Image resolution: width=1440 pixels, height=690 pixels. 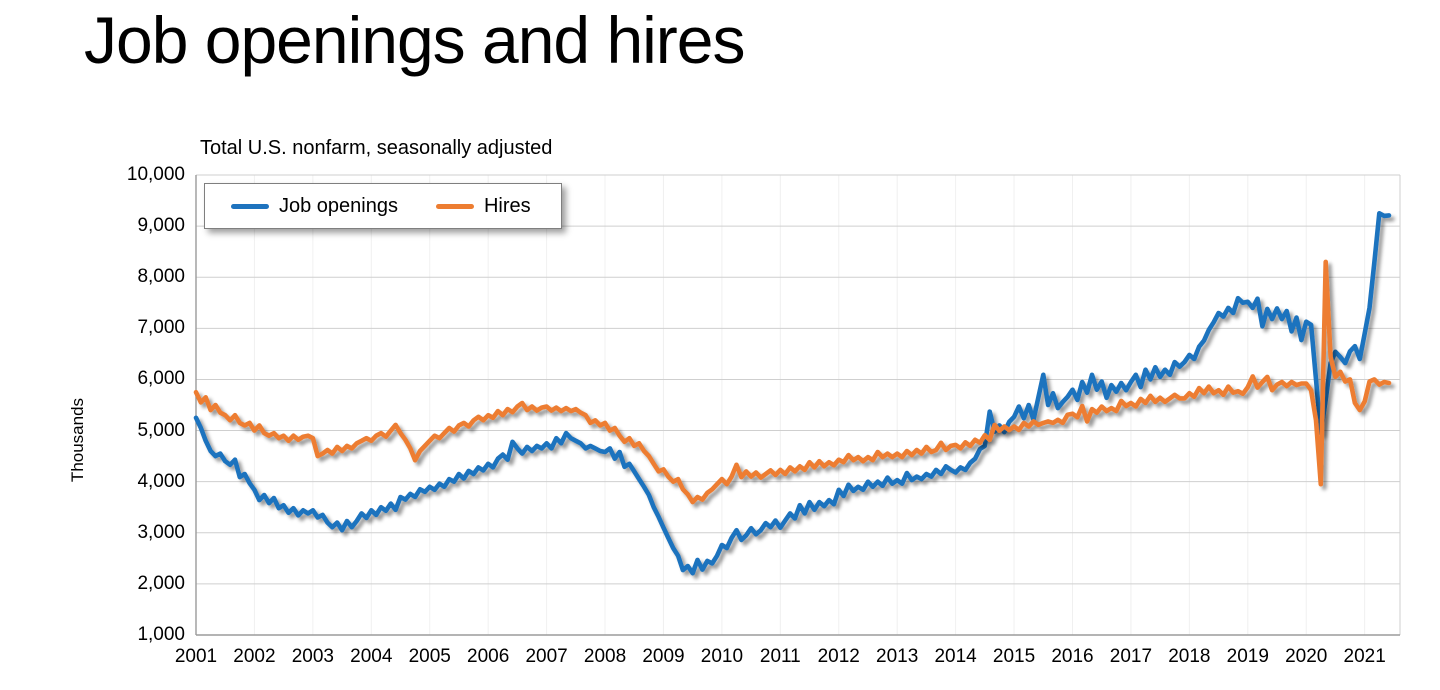 I want to click on y-tick-label-5,000: 5,000, so click(x=161, y=430).